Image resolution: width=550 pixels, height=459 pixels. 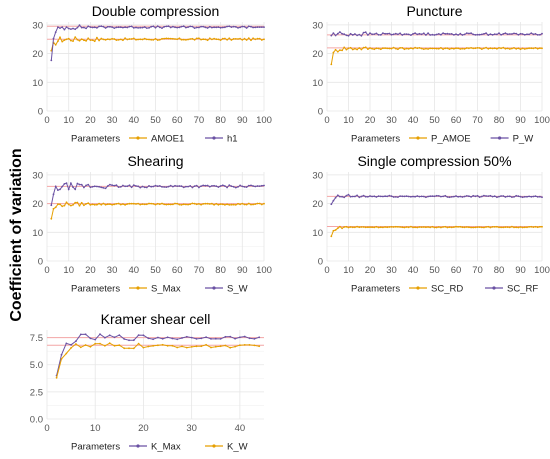 I want to click on x-tick-label: 90, so click(x=520, y=120).